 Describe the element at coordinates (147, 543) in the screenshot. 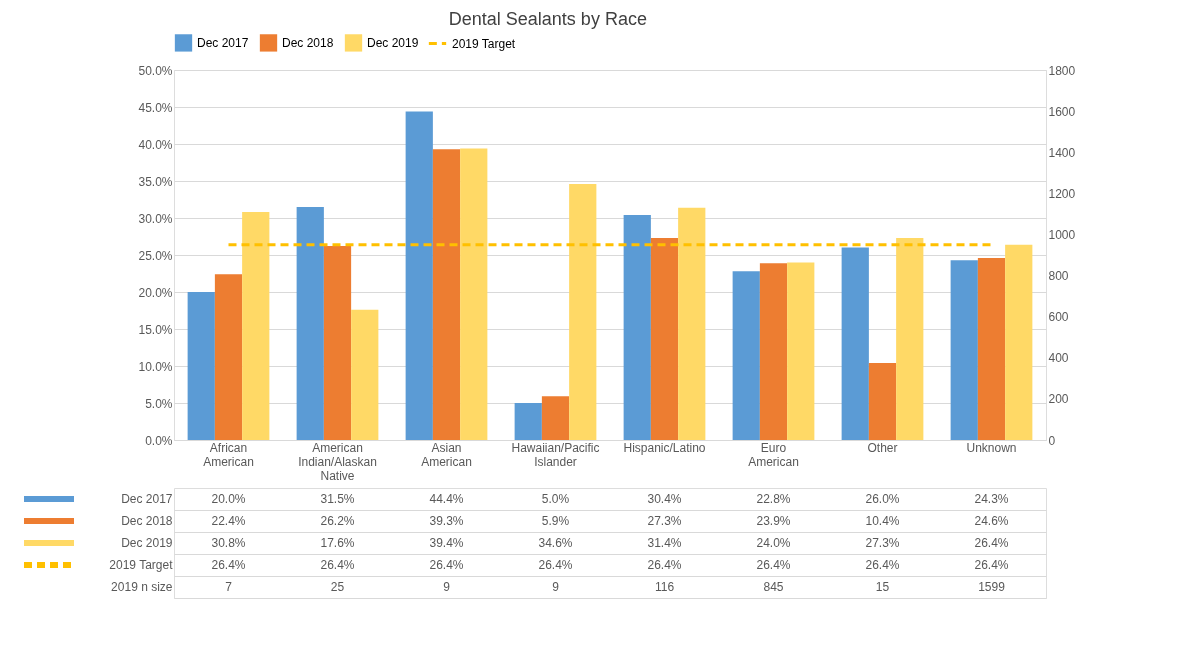

I see `text: Dec 2019` at that location.